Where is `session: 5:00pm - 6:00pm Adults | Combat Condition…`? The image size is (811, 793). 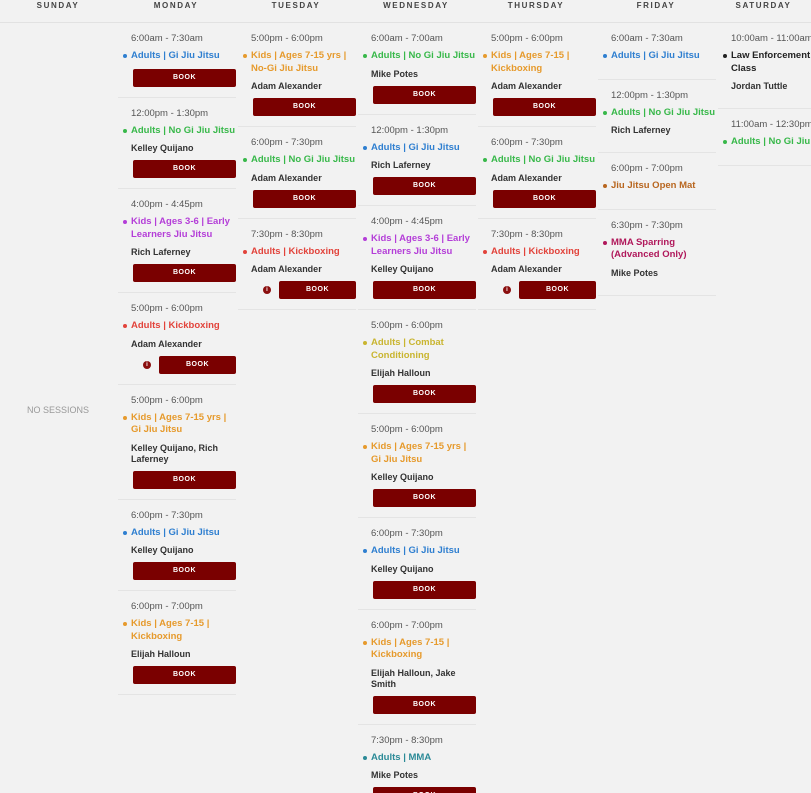 session: 5:00pm - 6:00pm Adults | Combat Condition… is located at coordinates (417, 362).